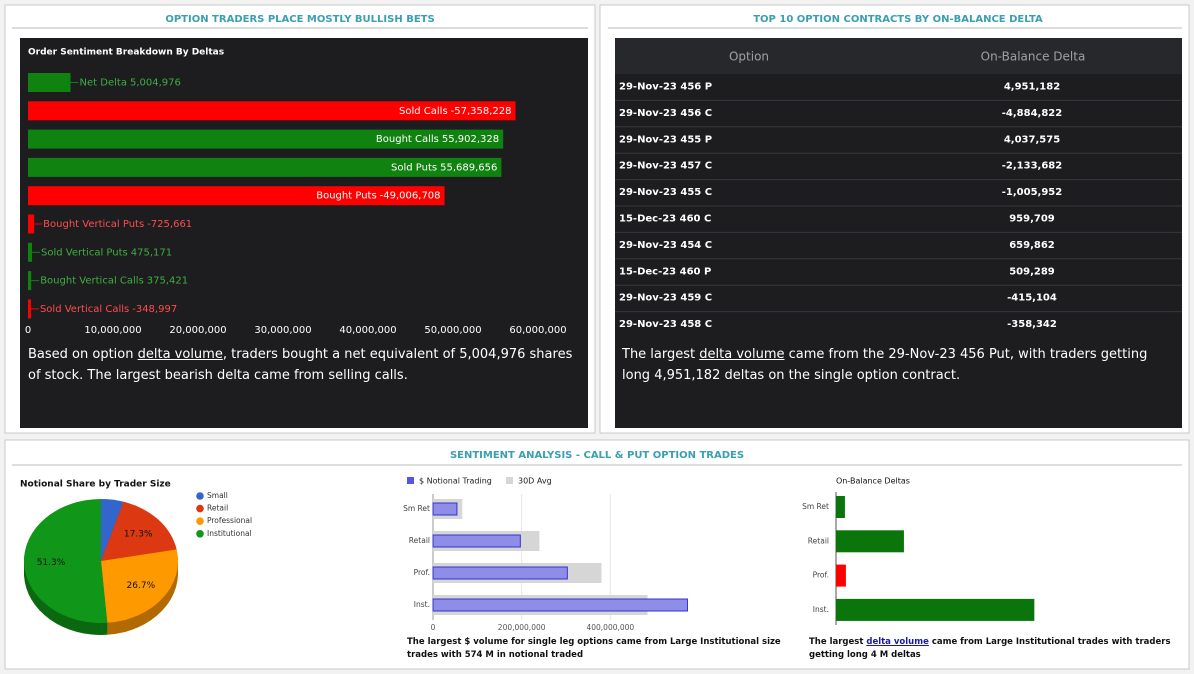 The width and height of the screenshot is (1194, 674). What do you see at coordinates (665, 245) in the screenshot?
I see `cell: 29-Nov-23 454 C` at bounding box center [665, 245].